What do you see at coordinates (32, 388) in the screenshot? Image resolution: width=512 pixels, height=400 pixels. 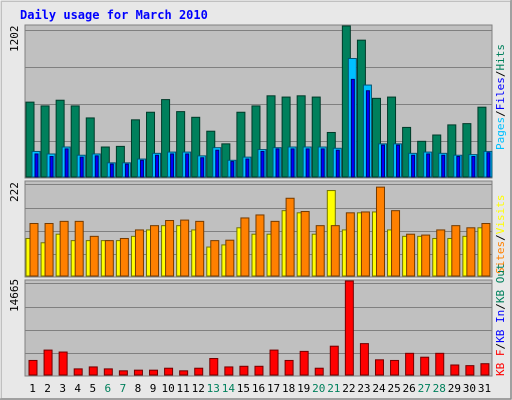 I see `day-label: 1` at bounding box center [32, 388].